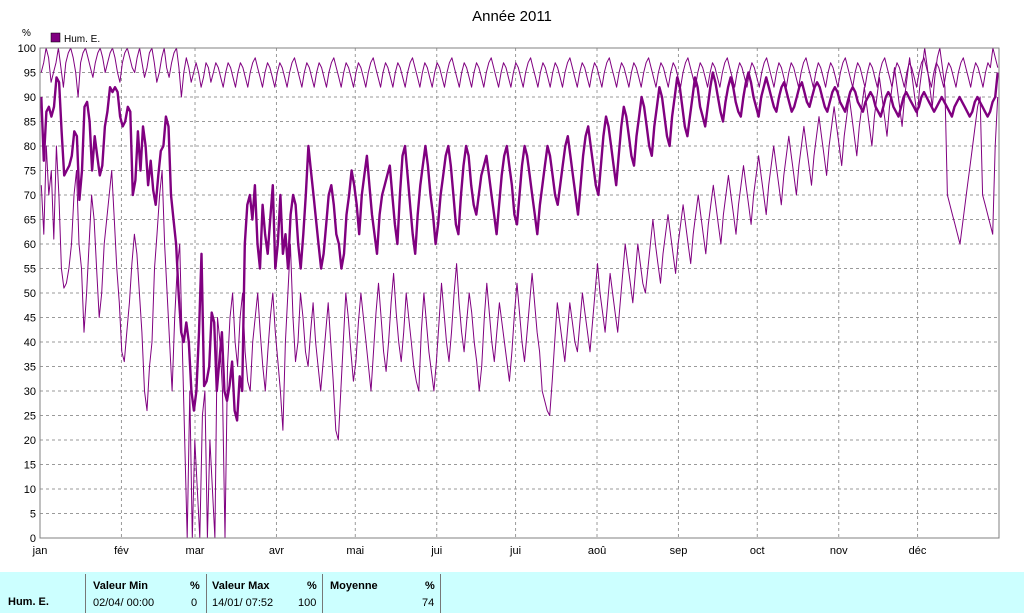 This screenshot has width=1024, height=613. I want to click on min-header: Valeur Min, so click(121, 586).